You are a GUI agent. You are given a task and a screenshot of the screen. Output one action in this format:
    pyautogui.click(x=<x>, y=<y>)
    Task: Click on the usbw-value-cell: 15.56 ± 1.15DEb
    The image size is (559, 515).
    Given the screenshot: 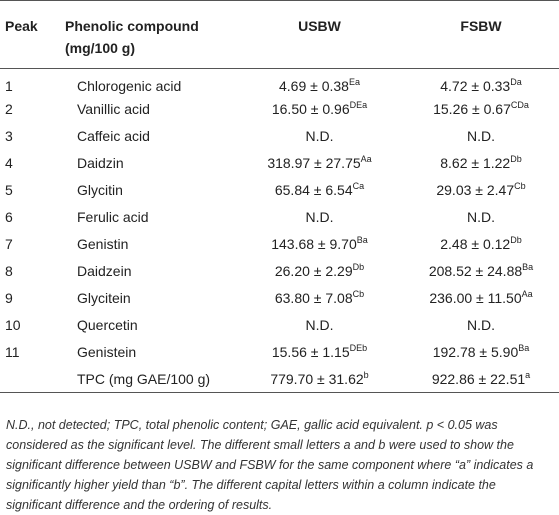 What is the action you would take?
    pyautogui.click(x=319, y=352)
    